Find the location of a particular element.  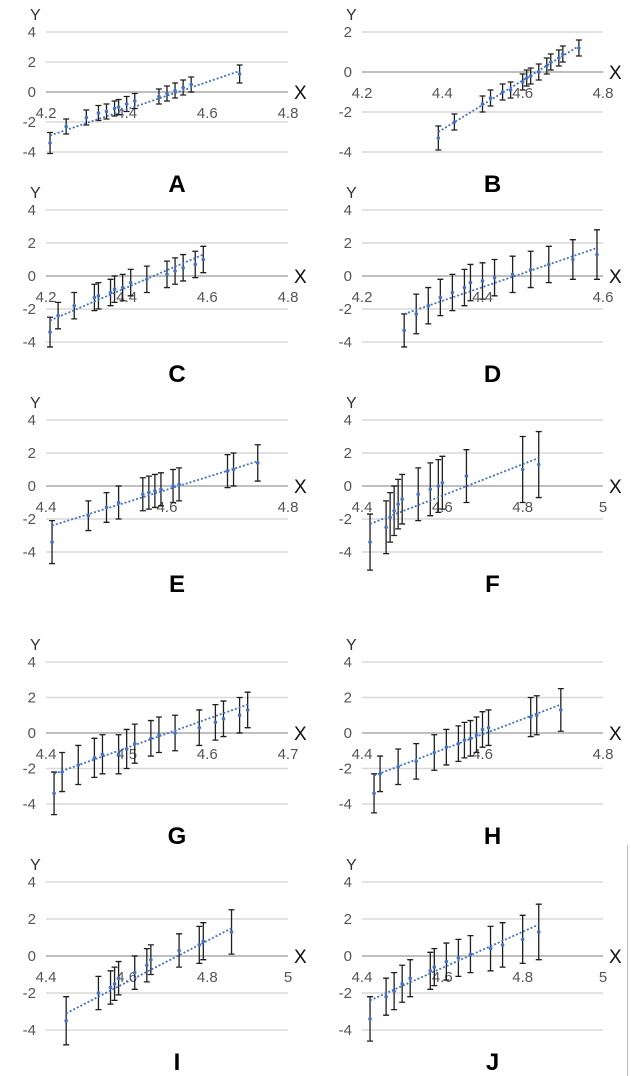

panel-label: E is located at coordinates (177, 584).